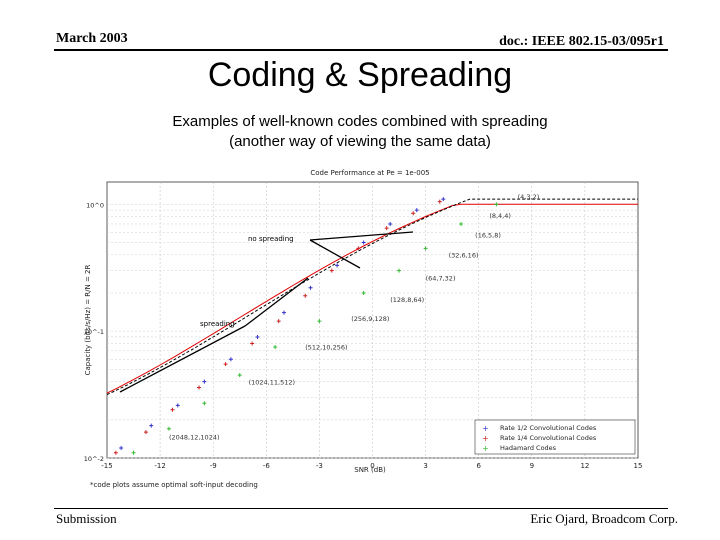 The height and width of the screenshot is (540, 720). I want to click on legend-label-conv12: Rate 1/2 Convolutional Codes, so click(548, 428).